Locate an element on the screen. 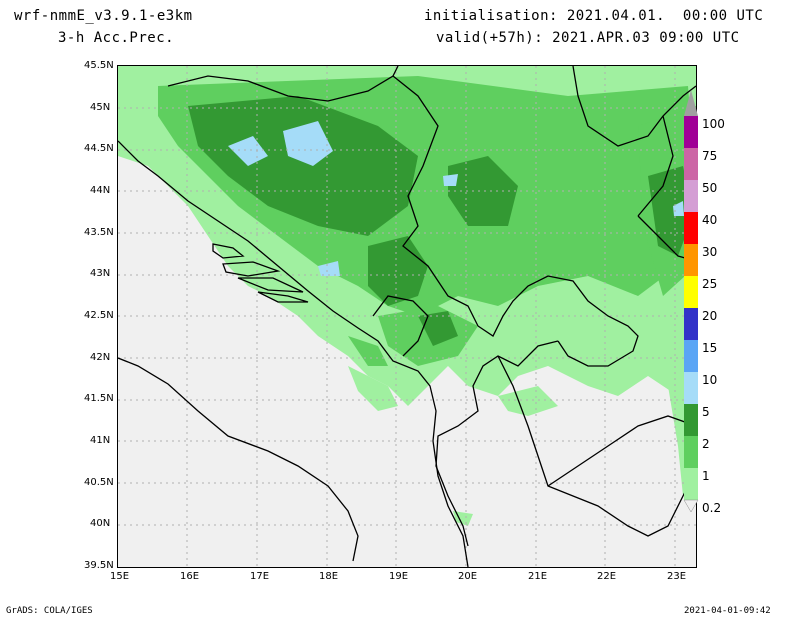  colorbar-label: 50 is located at coordinates (710, 188).